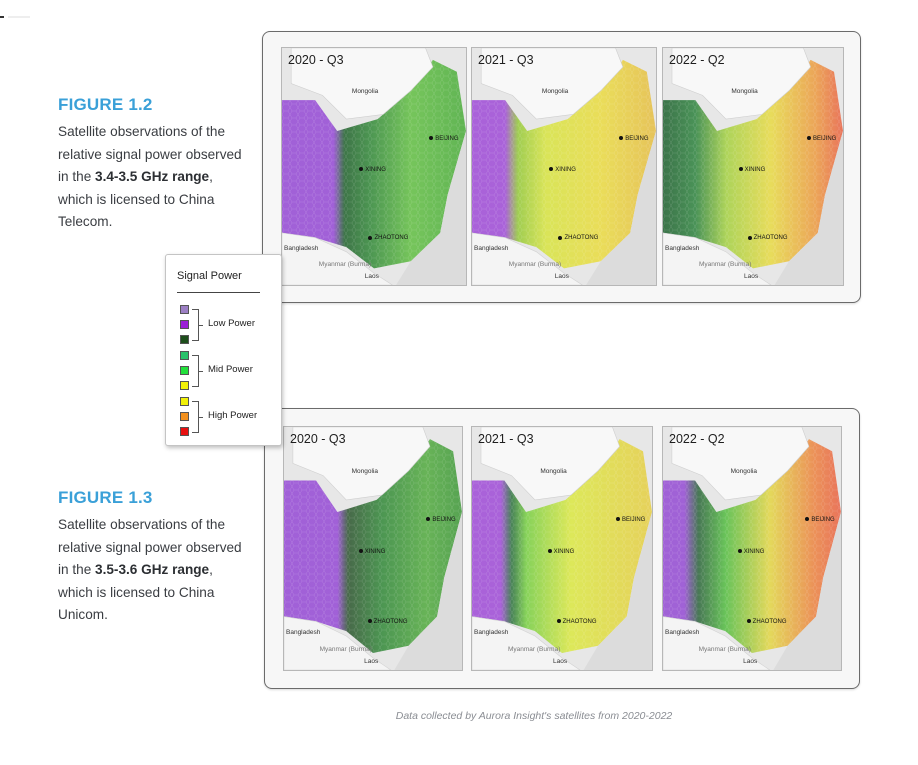 This screenshot has width=918, height=765. I want to click on legend-divider, so click(218, 292).